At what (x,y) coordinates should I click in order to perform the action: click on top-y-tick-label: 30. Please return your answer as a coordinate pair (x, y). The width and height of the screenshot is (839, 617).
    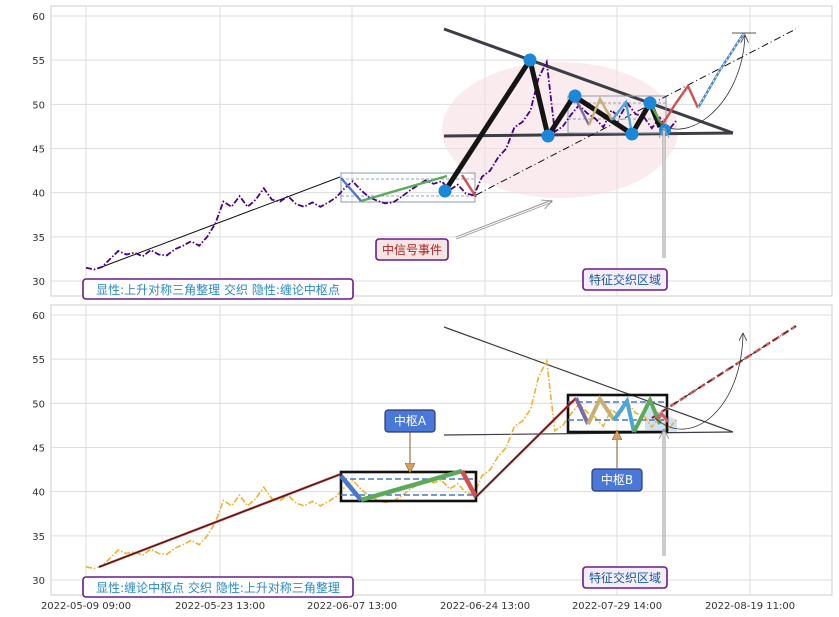
    Looking at the image, I should click on (38, 282).